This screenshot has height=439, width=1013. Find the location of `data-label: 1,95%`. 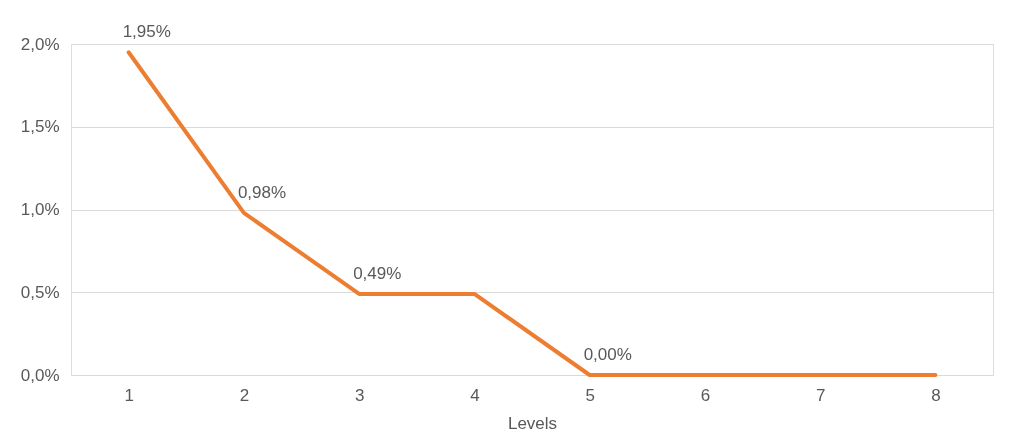

data-label: 1,95% is located at coordinates (146, 32).